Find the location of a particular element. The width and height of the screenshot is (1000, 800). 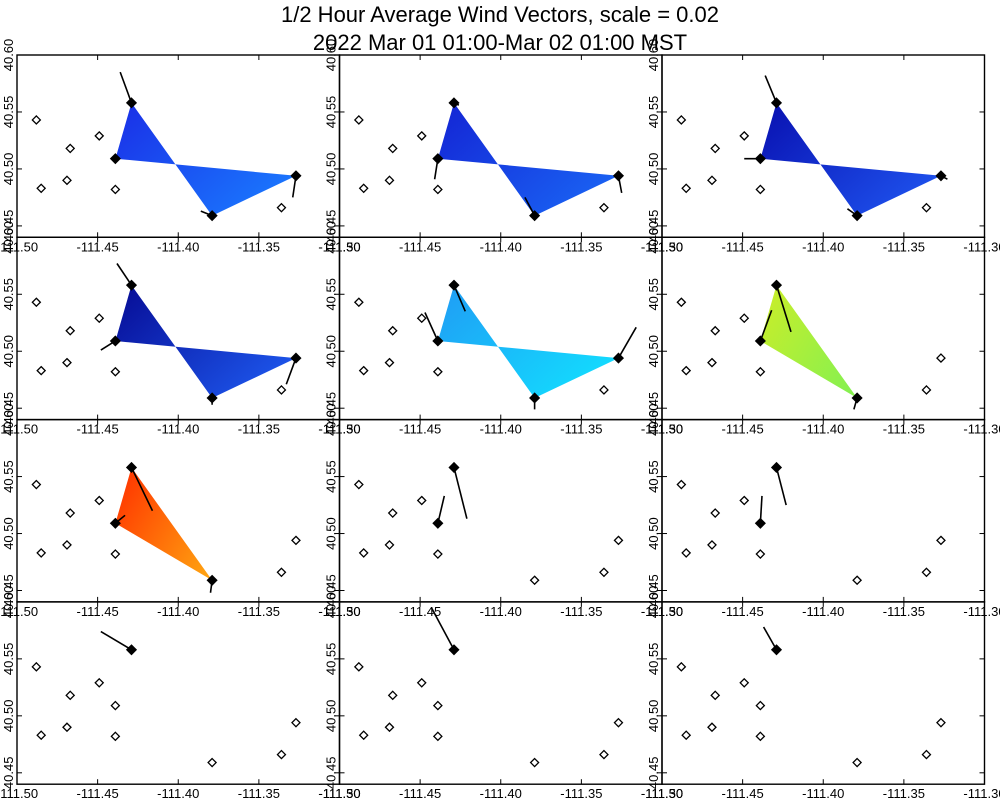

chart-title-line-2: 2022 Mar 01 01:00-Mar 02 01:00 MST is located at coordinates (500, 42).